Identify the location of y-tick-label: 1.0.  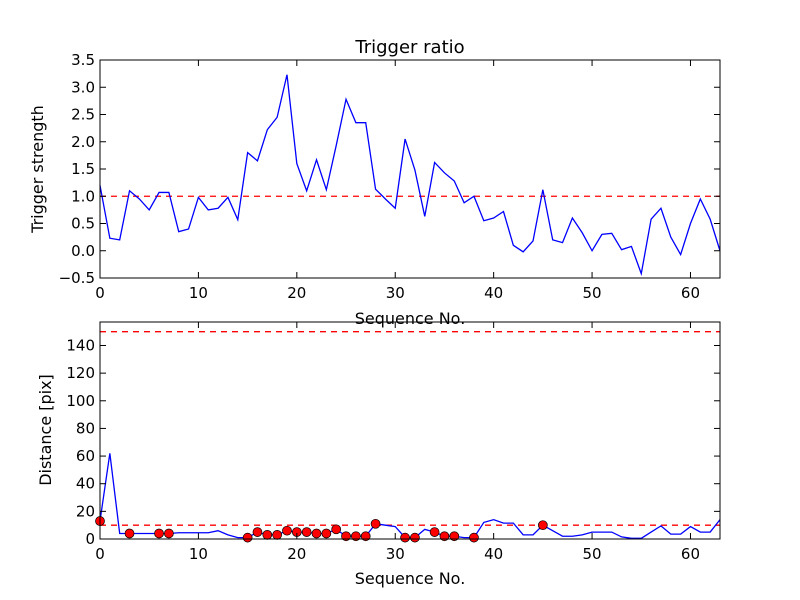
(83, 196).